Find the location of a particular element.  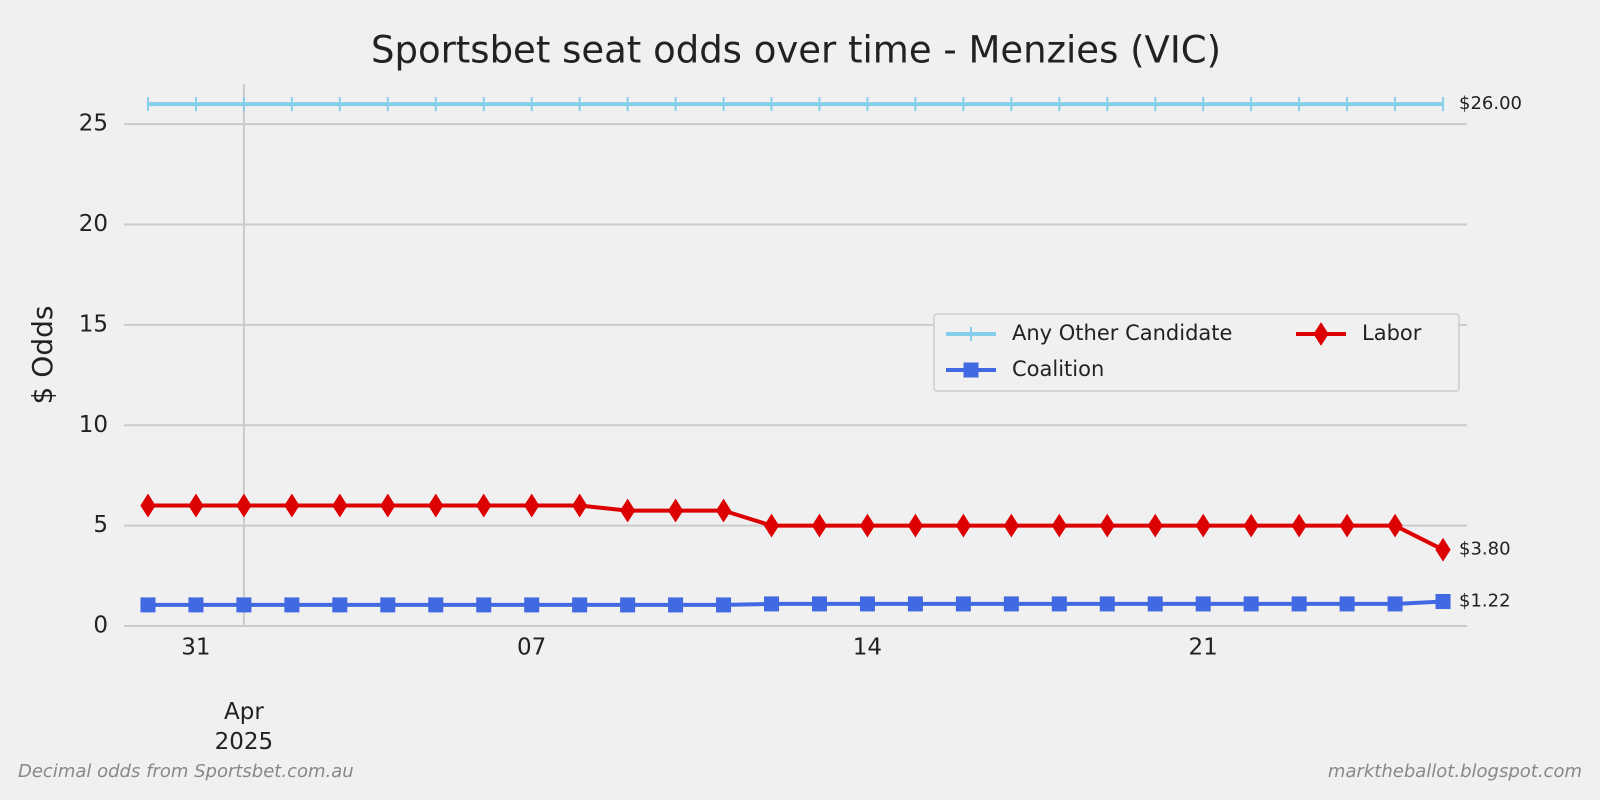

y-tick-label: 5 is located at coordinates (100, 525).